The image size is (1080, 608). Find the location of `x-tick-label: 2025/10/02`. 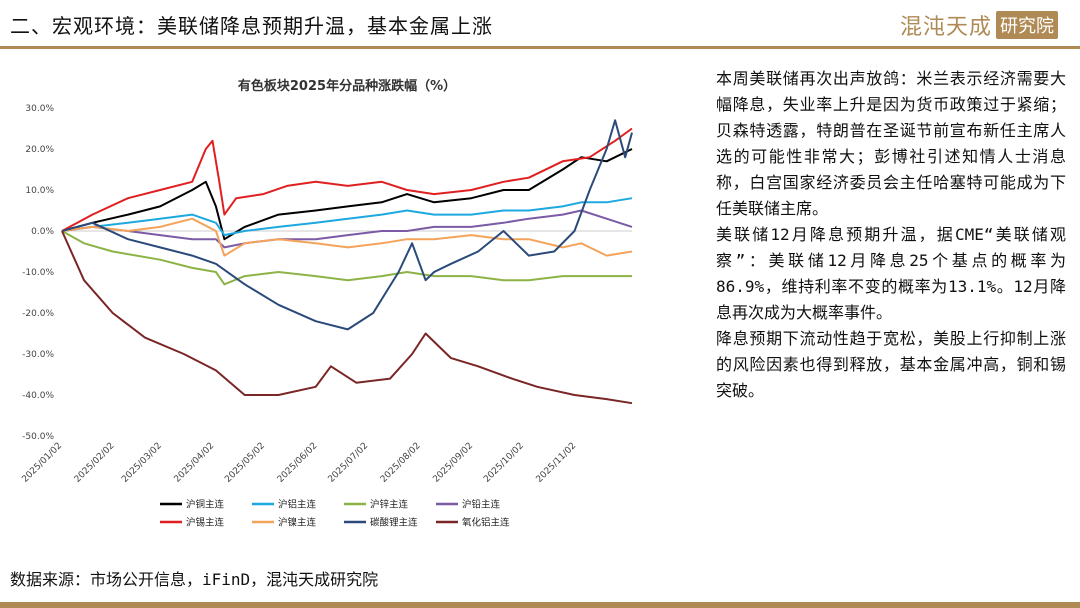

x-tick-label: 2025/10/02 is located at coordinates (504, 463).